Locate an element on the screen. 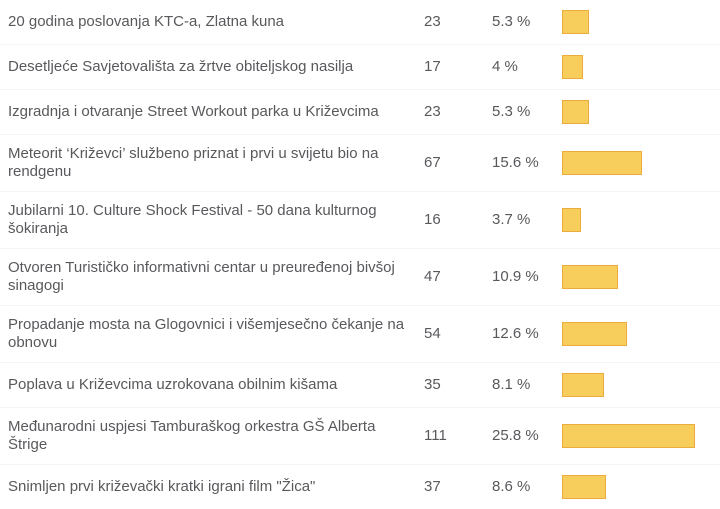 The width and height of the screenshot is (720, 509). poll-option-percentage: 12.6 % is located at coordinates (515, 333).